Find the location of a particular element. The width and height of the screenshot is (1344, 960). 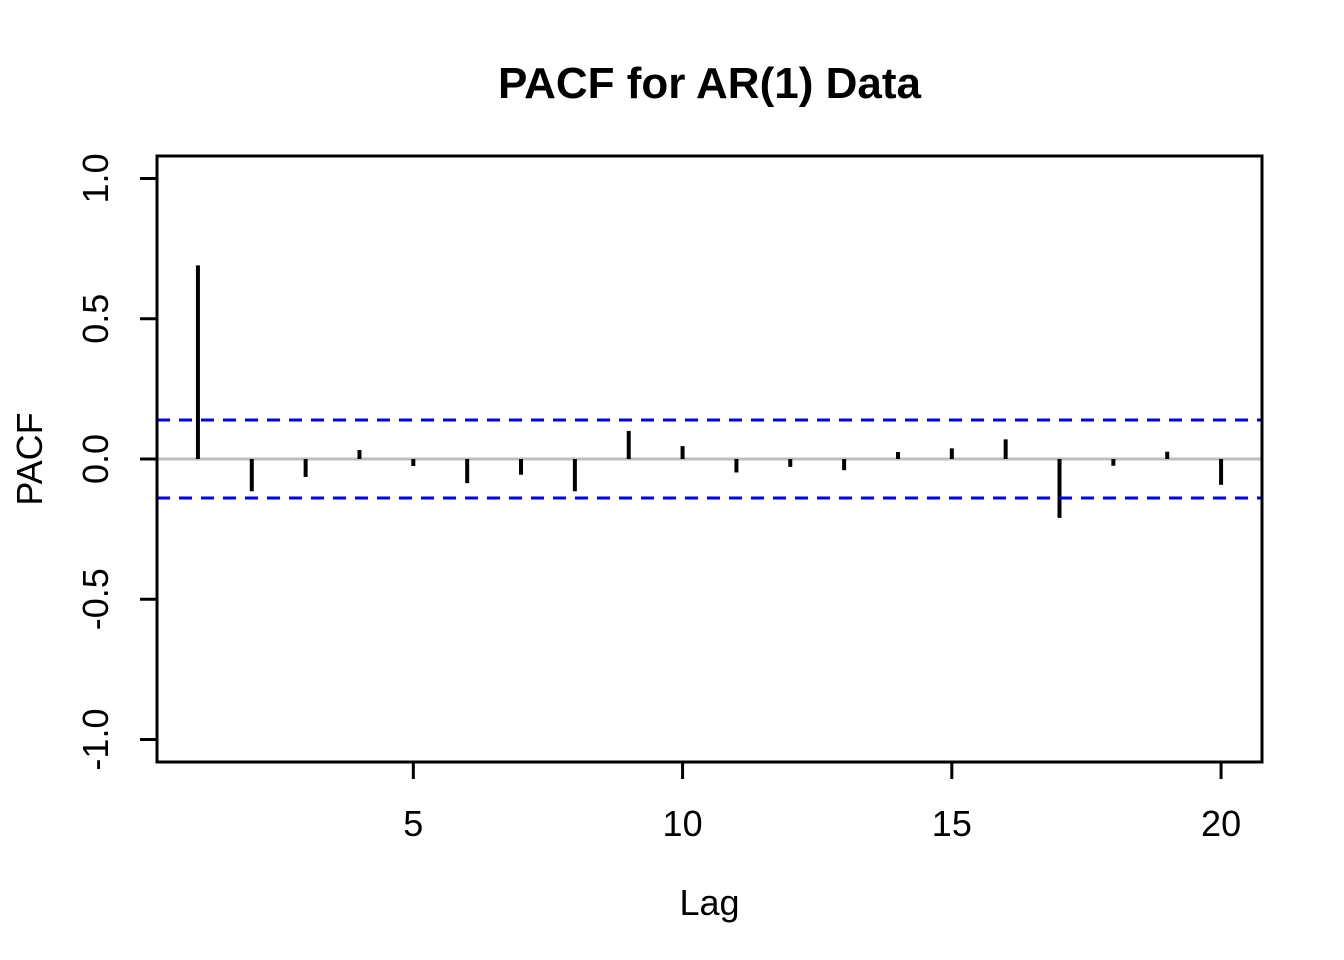

x-tick-label: 15 is located at coordinates (952, 823).